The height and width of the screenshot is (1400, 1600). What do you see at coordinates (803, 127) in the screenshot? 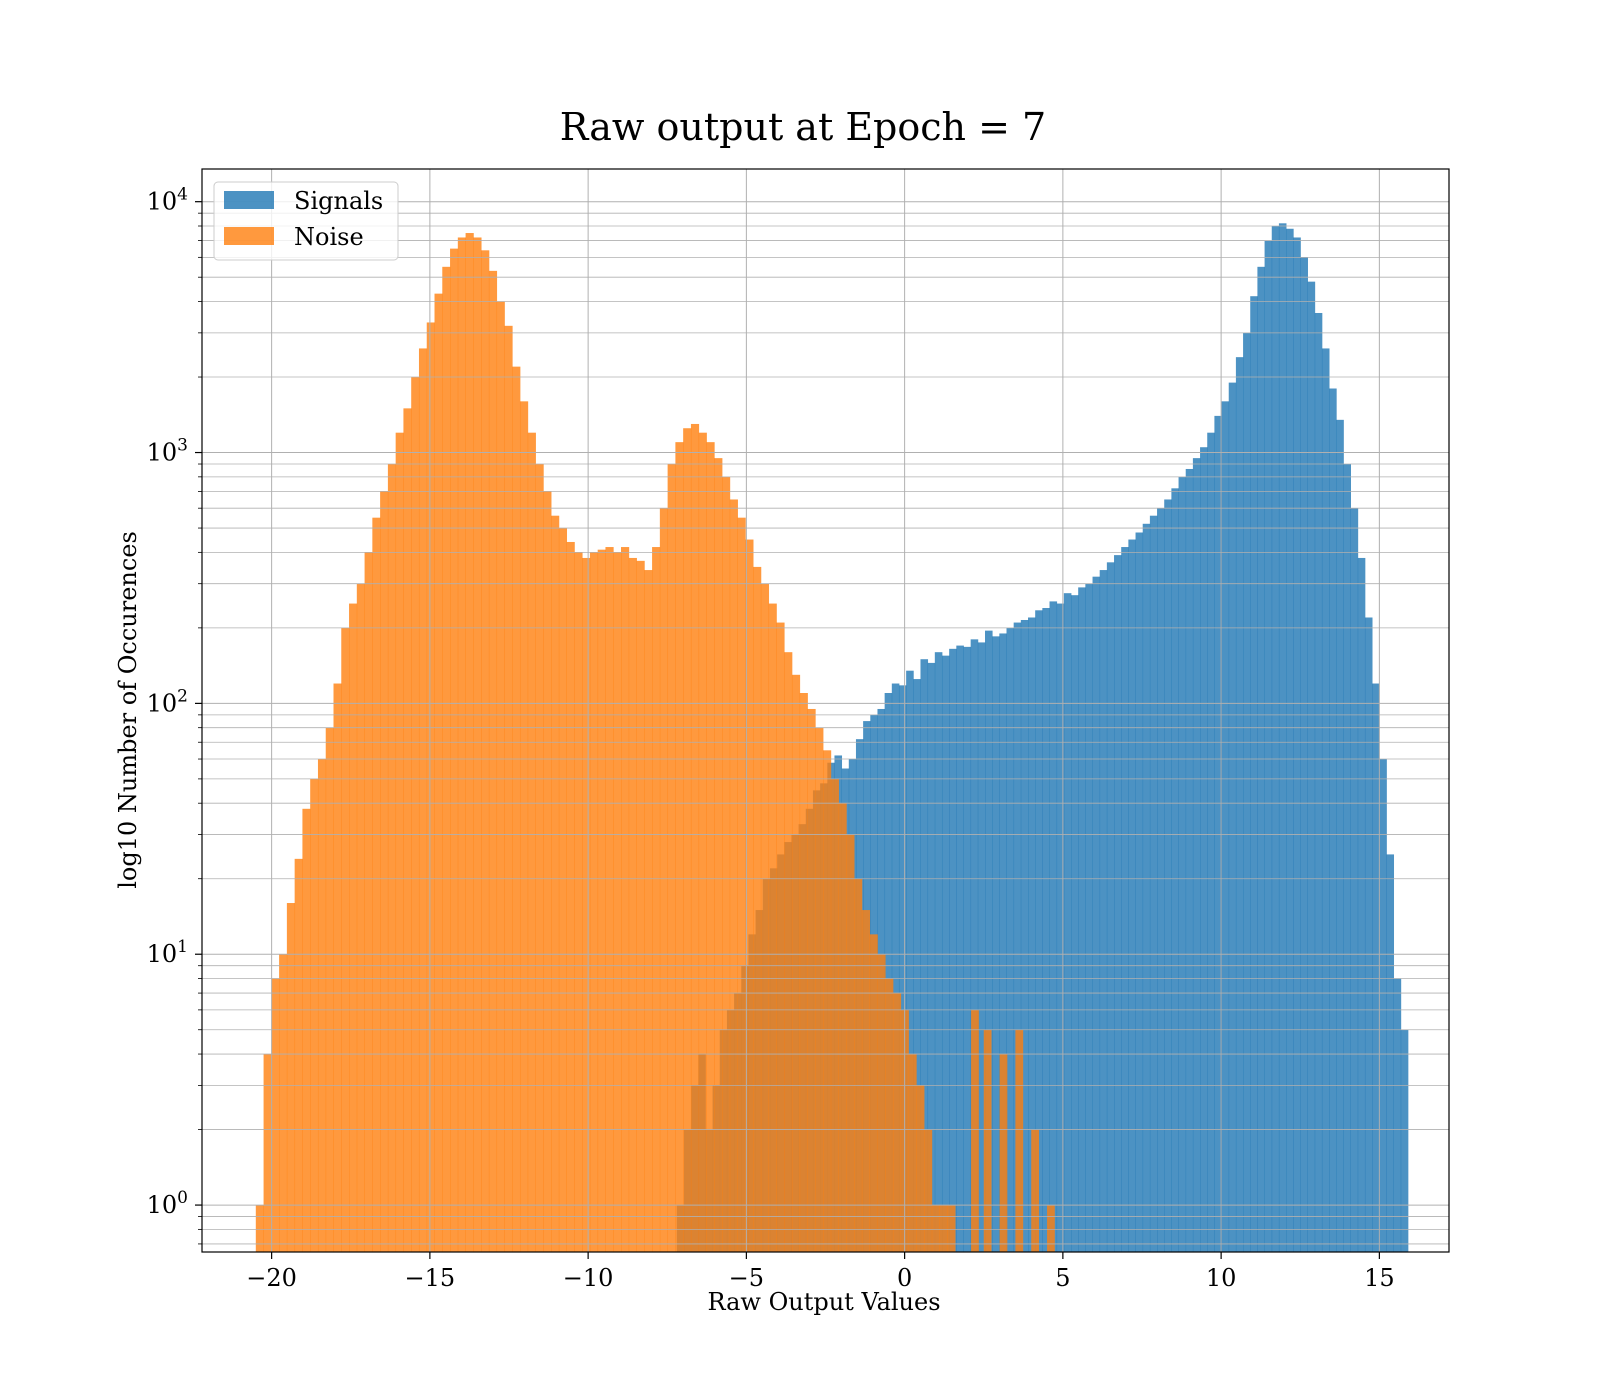
I see `chart-title: Raw output at Epoch = 7` at bounding box center [803, 127].